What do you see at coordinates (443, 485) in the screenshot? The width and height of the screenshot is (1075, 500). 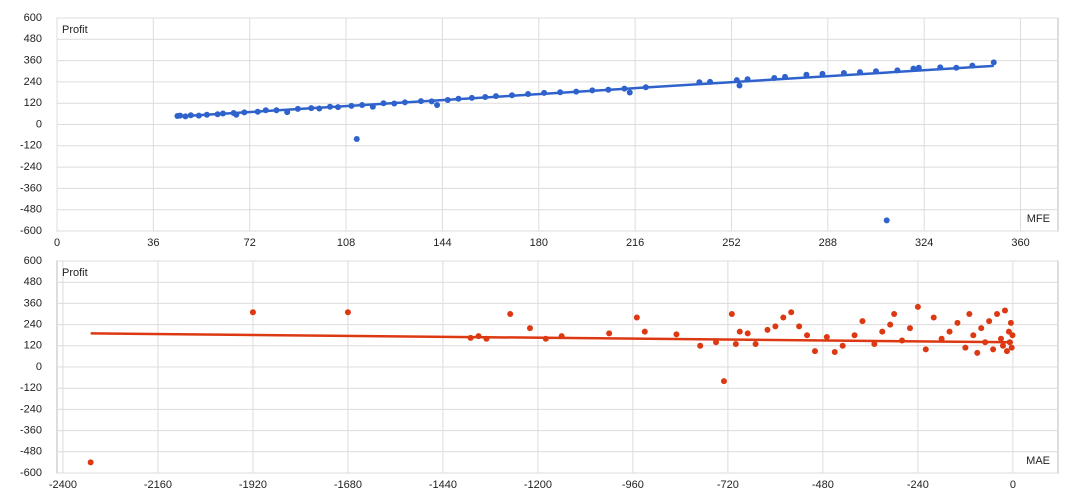 I see `x-tick-label: -1440` at bounding box center [443, 485].